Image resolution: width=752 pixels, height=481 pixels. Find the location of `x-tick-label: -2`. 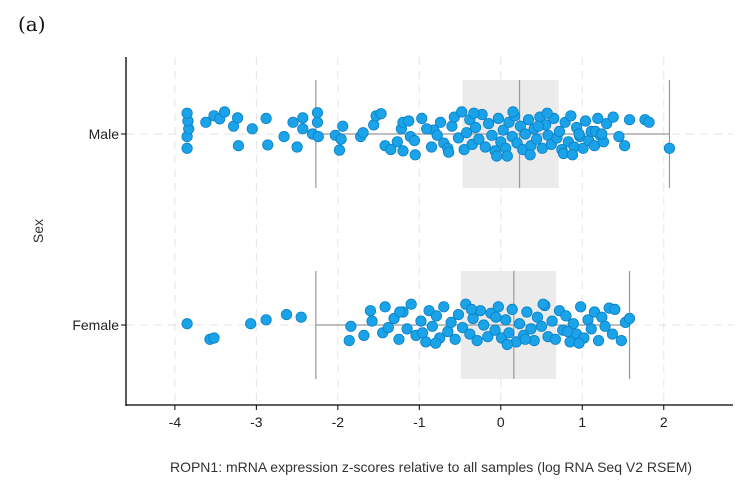

x-tick-label: -2 is located at coordinates (338, 422).